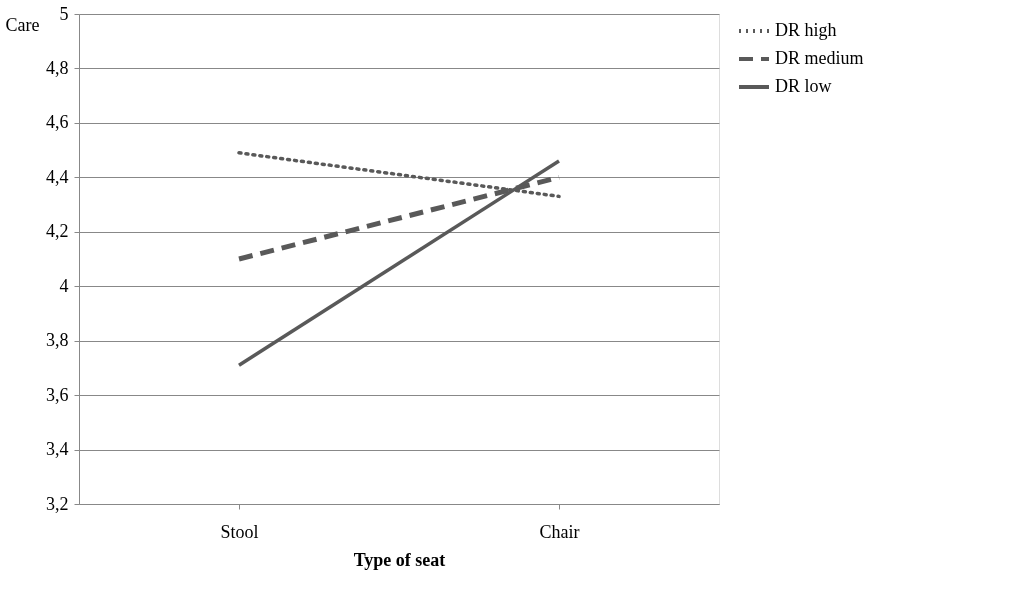 Image resolution: width=1018 pixels, height=606 pixels. I want to click on y-tick-label: 4, so click(64, 285).